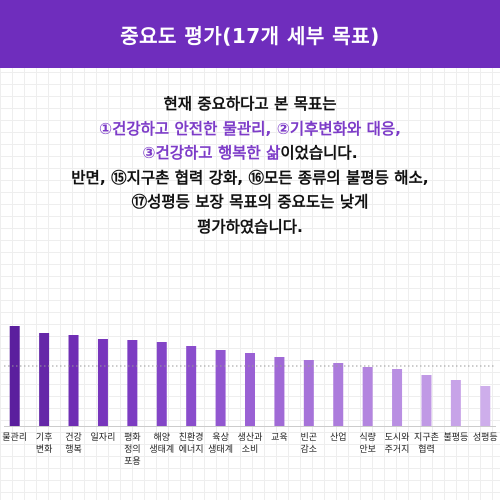 The image size is (500, 500). Describe the element at coordinates (397, 449) in the screenshot. I see `x-tick-label-line: 주거지` at that location.